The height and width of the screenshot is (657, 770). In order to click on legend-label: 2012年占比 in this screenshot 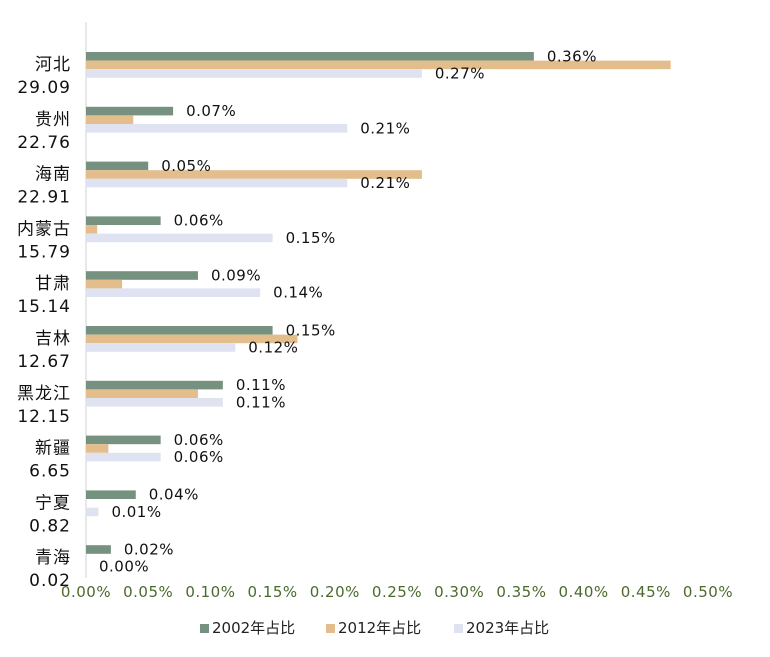, I will do `click(379, 628)`.